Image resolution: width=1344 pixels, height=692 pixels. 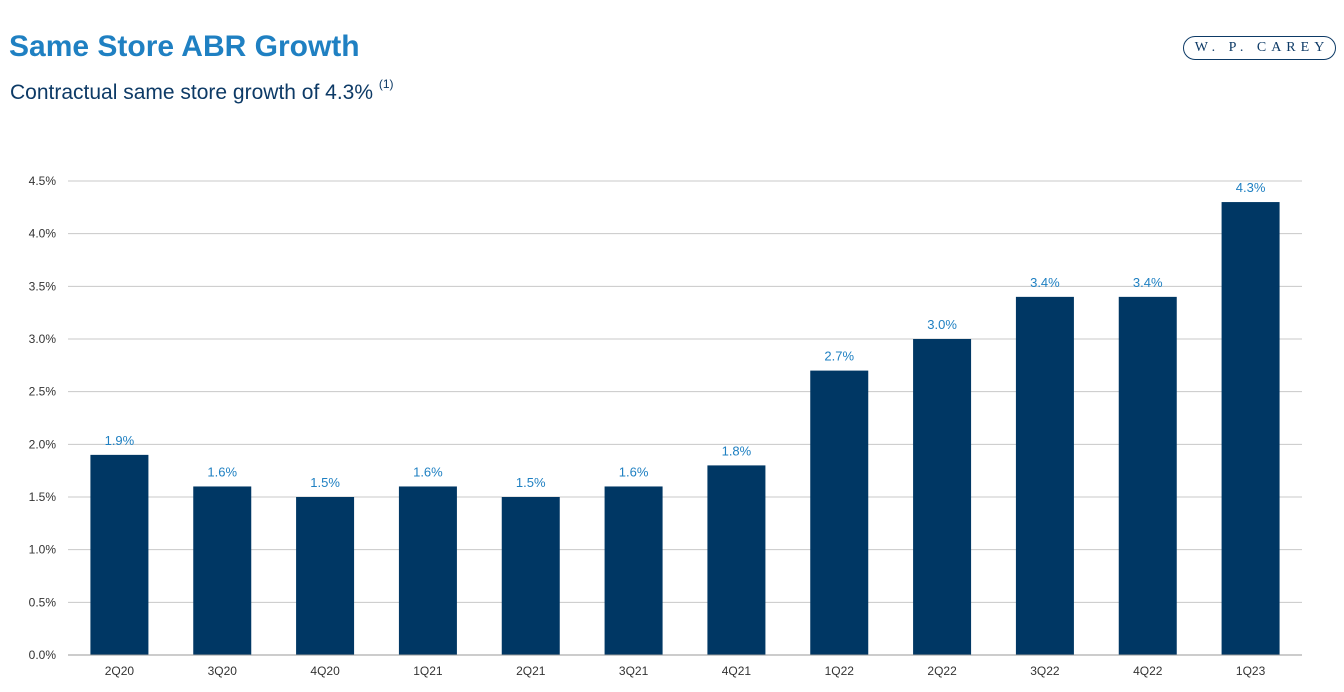 I want to click on bar-3q21, so click(x=633, y=570).